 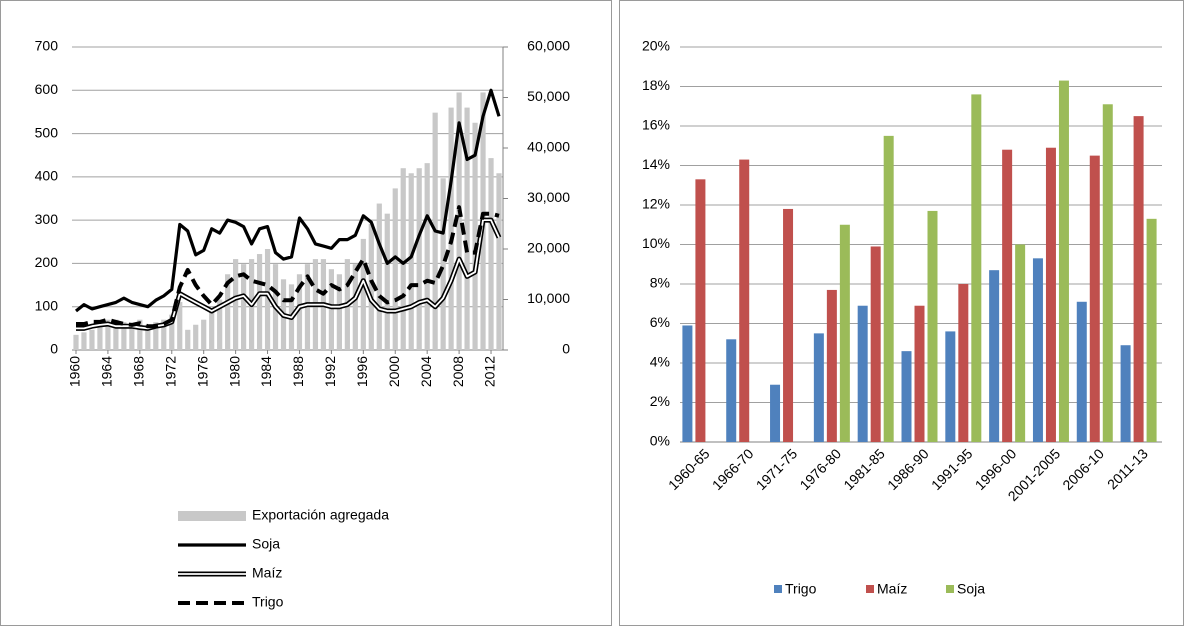 I want to click on x-tick-label: 2008, so click(x=458, y=371).